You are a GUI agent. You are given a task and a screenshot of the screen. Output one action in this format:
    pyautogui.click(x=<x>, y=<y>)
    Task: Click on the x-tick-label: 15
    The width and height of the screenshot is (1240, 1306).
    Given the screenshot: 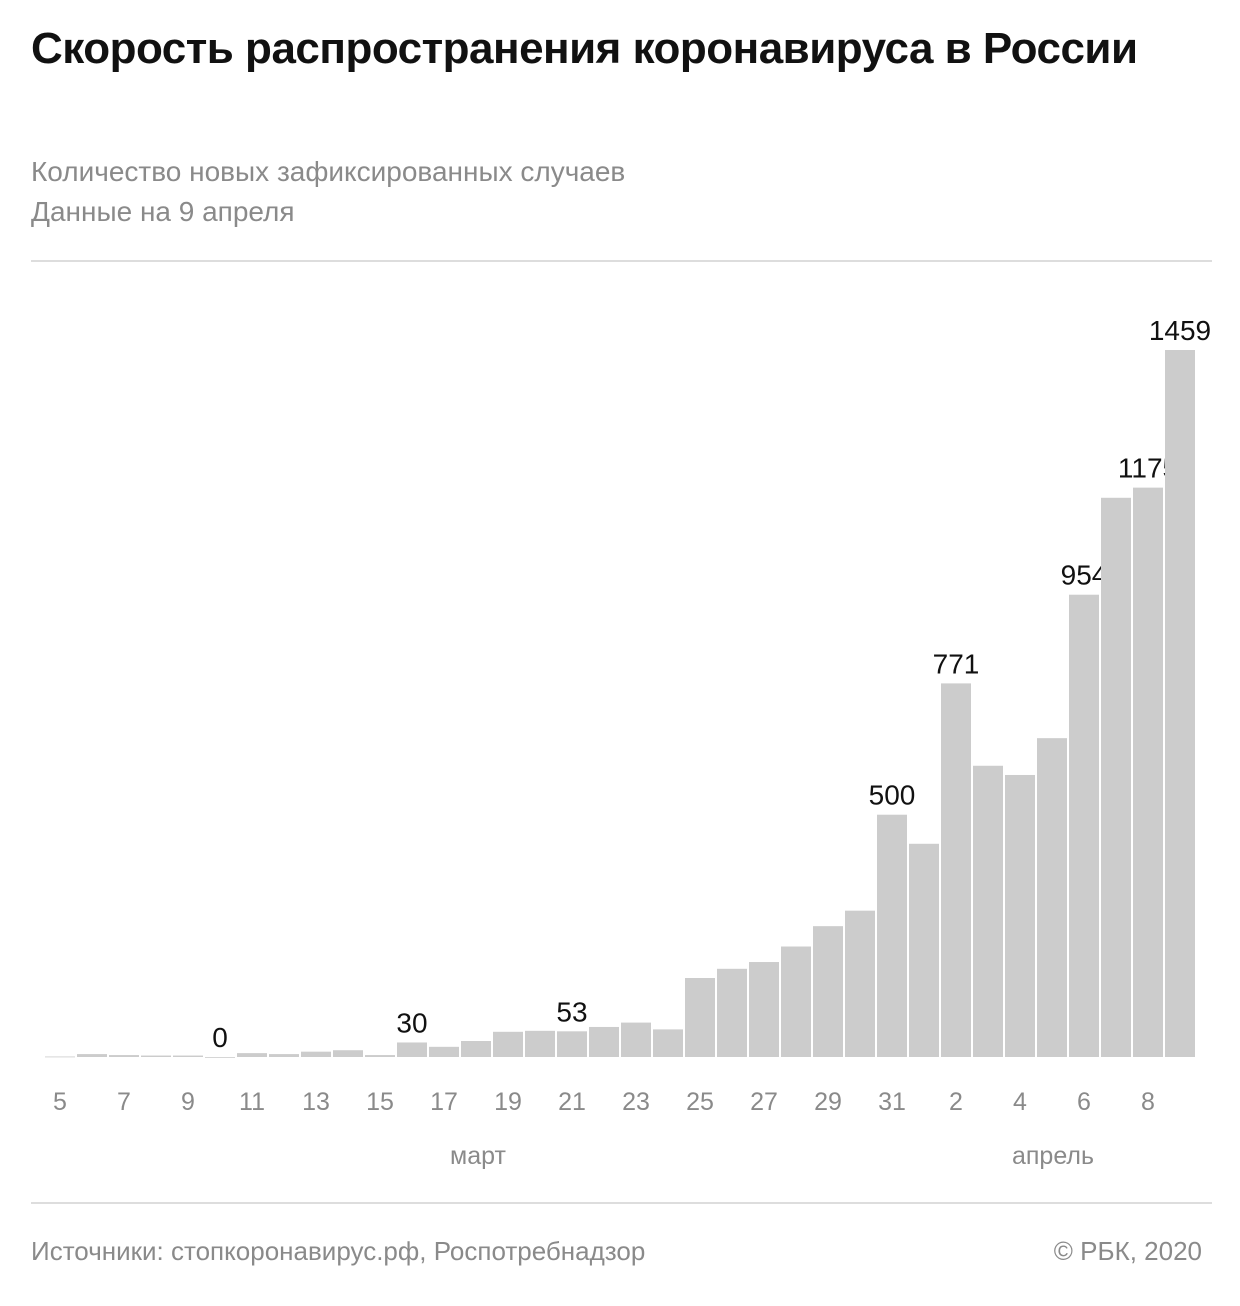 What is the action you would take?
    pyautogui.click(x=380, y=1102)
    